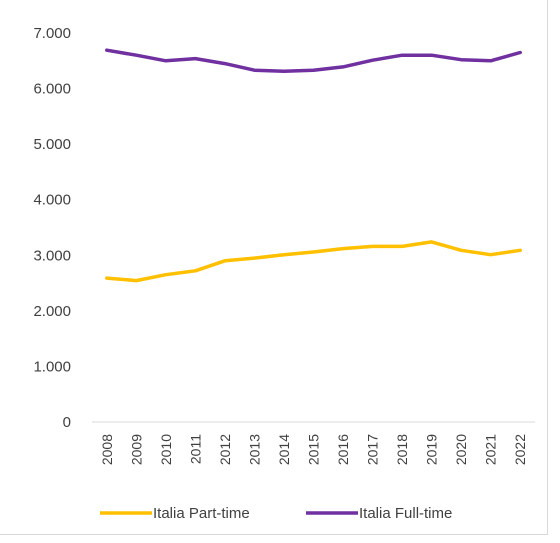 The width and height of the screenshot is (560, 543). Describe the element at coordinates (52, 33) in the screenshot. I see `y-tick-label: 7.000` at that location.